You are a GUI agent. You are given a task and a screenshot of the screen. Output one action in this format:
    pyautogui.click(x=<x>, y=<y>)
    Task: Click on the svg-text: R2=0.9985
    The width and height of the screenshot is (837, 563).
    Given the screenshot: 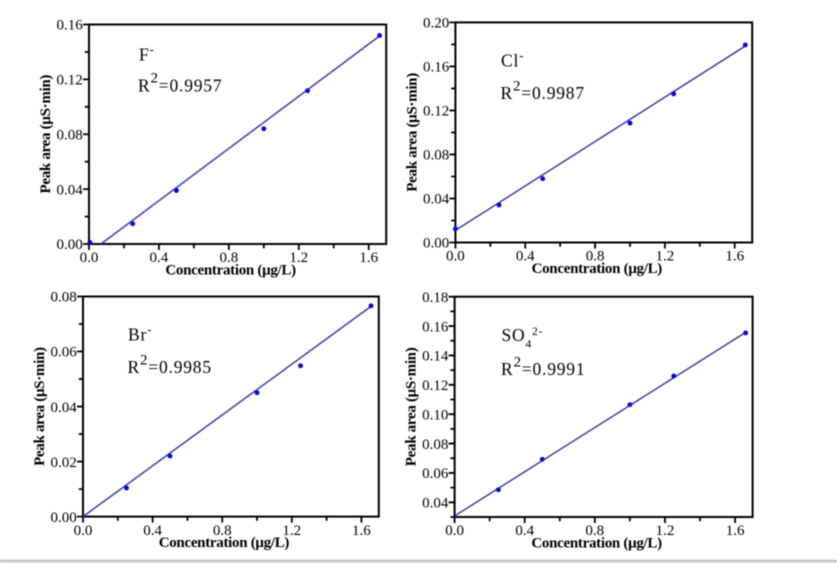 What is the action you would take?
    pyautogui.click(x=170, y=364)
    